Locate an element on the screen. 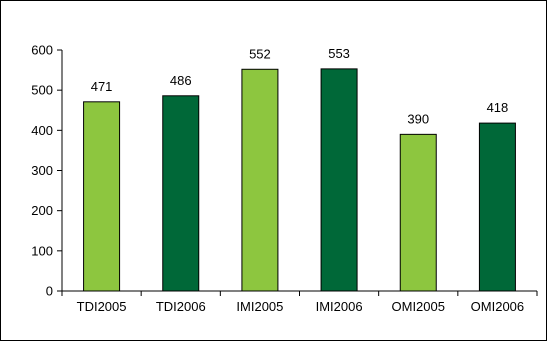 Image resolution: width=547 pixels, height=342 pixels. data-label: 553 is located at coordinates (339, 53).